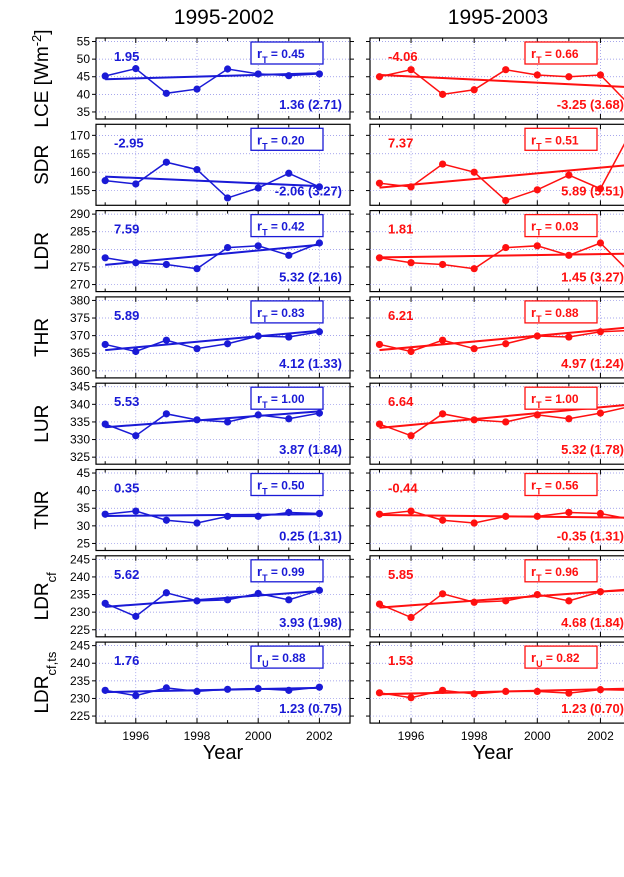 The image size is (624, 877). I want to click on y-tick-label: 375, so click(80, 318).